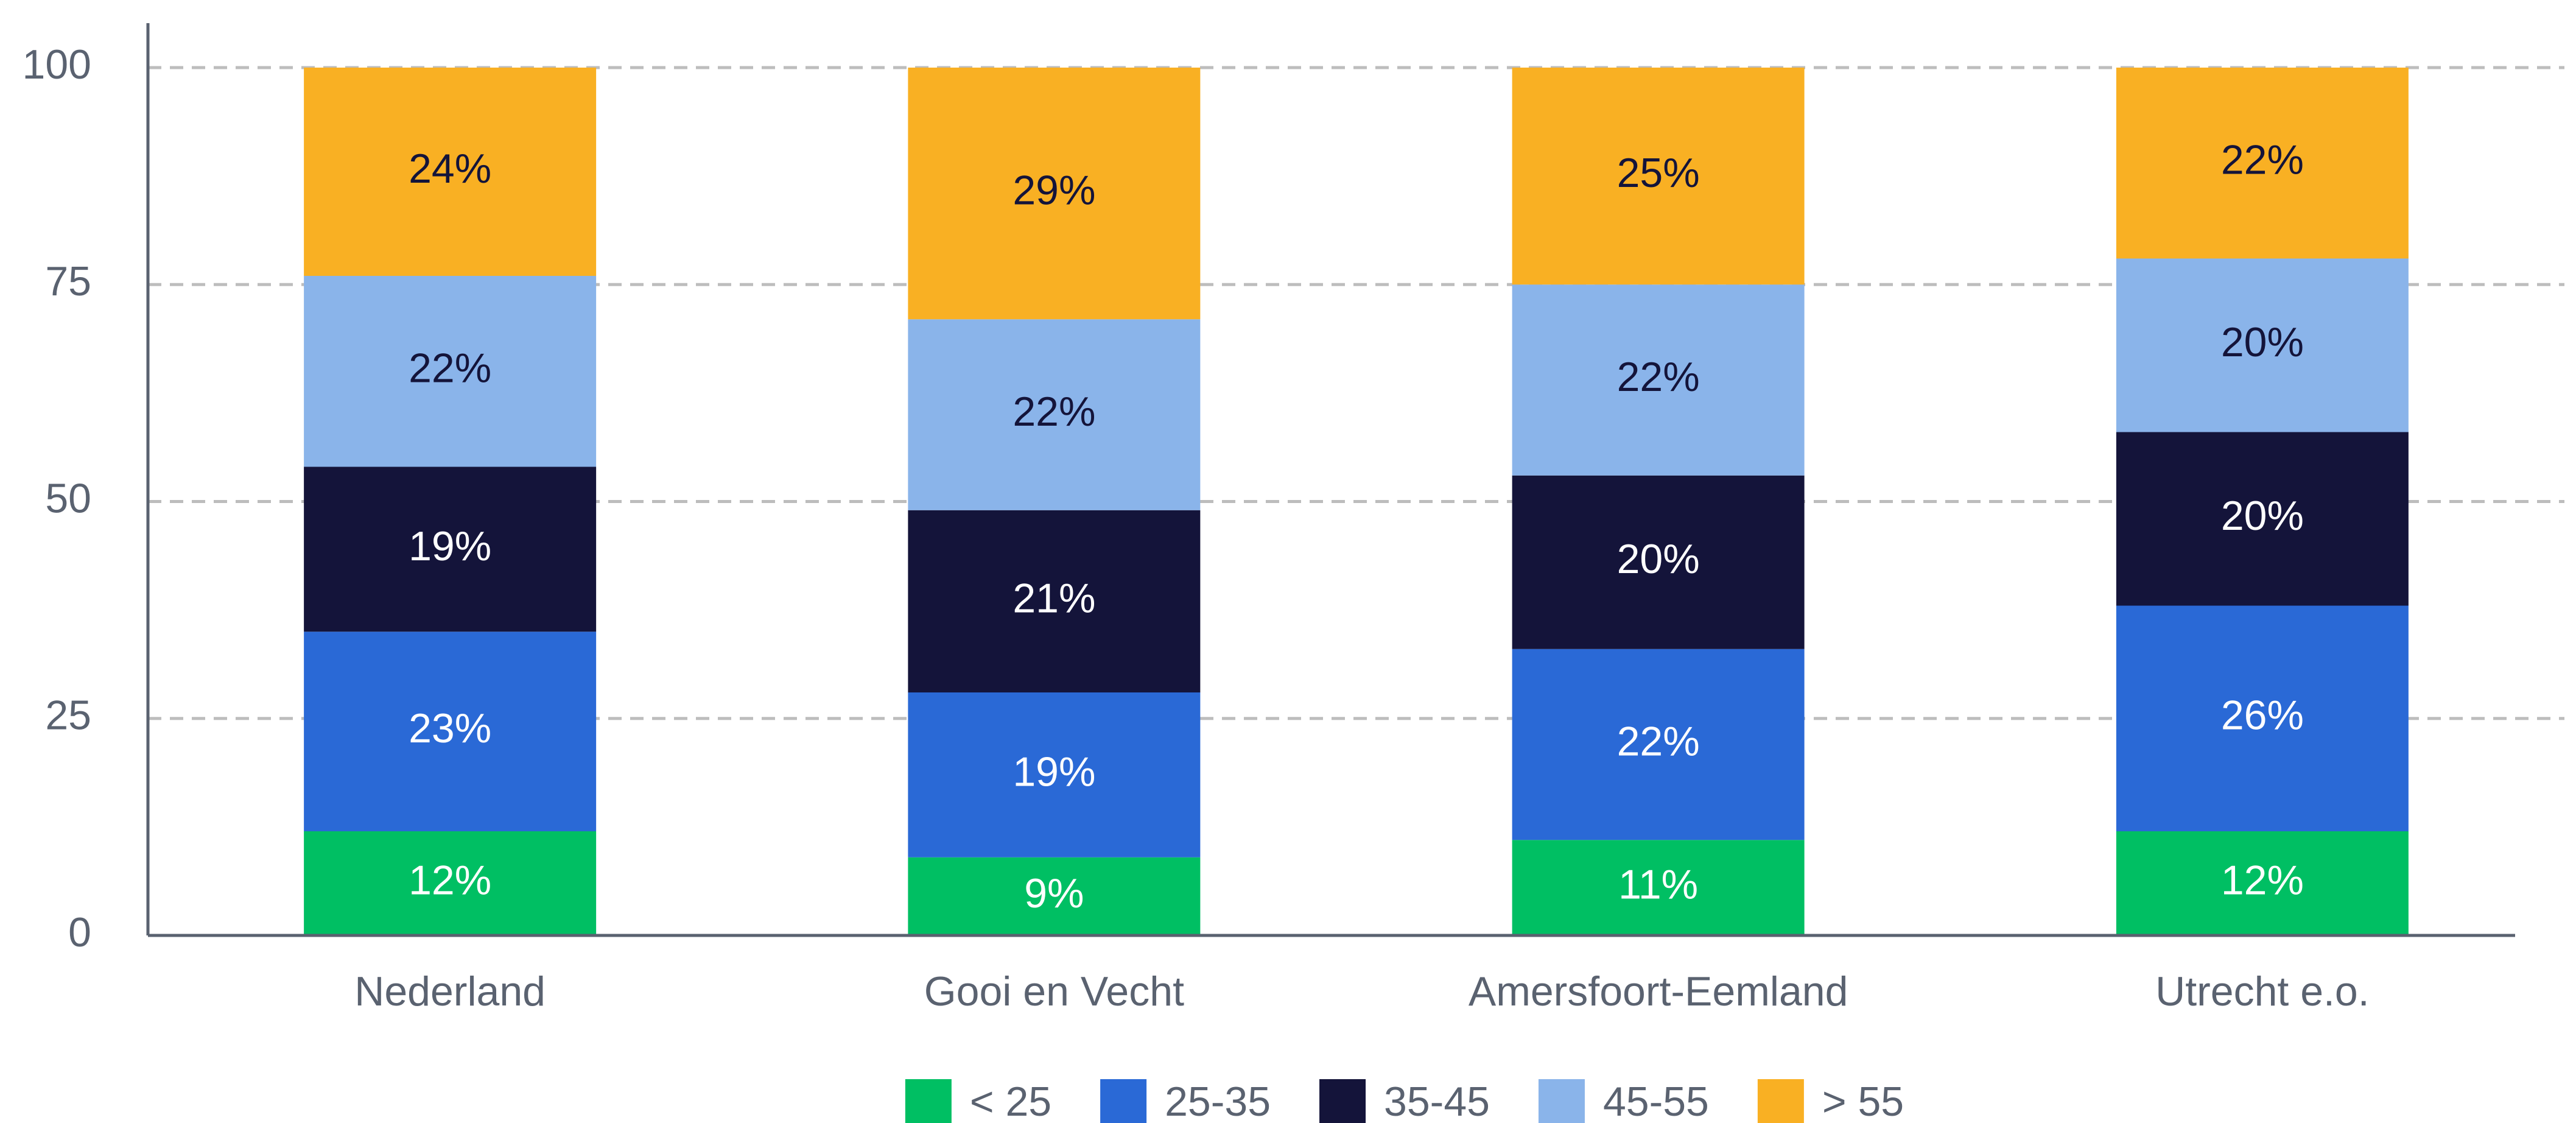 Image resolution: width=2576 pixels, height=1123 pixels. What do you see at coordinates (1658, 991) in the screenshot?
I see `x-tick-label: Amersfoort-Eemland` at bounding box center [1658, 991].